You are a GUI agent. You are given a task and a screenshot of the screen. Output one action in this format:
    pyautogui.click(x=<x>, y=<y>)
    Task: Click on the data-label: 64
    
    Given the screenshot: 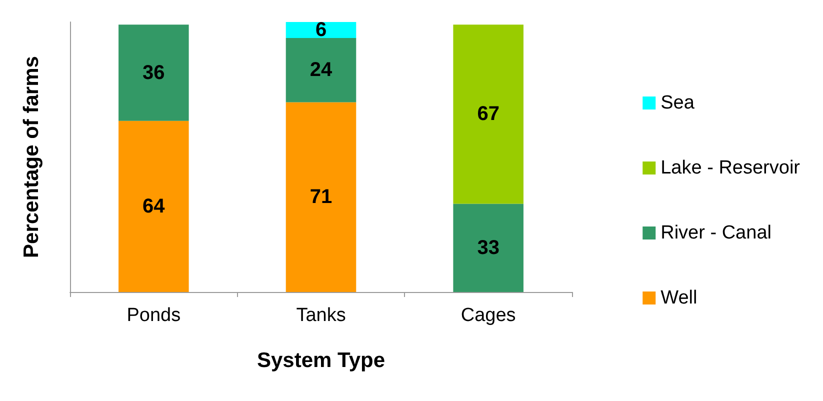 What is the action you would take?
    pyautogui.click(x=154, y=206)
    